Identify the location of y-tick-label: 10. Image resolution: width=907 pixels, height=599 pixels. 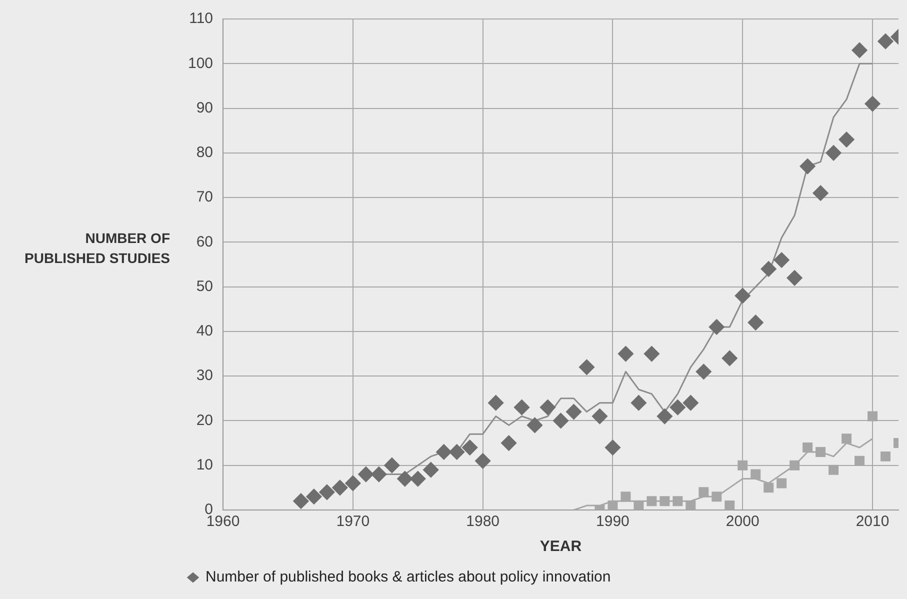
(205, 465).